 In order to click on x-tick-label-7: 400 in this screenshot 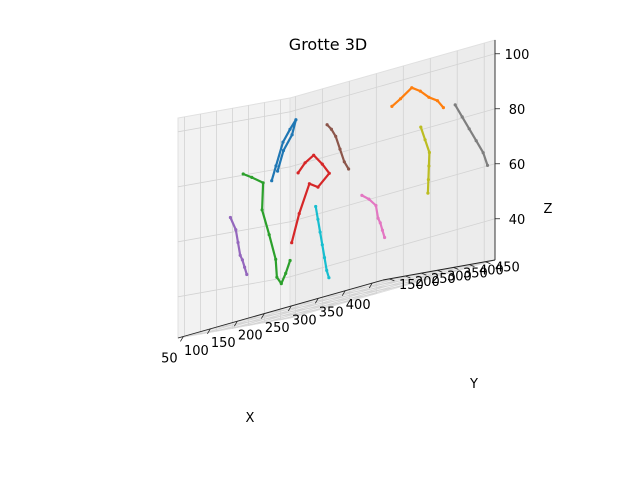, I will do `click(358, 305)`.